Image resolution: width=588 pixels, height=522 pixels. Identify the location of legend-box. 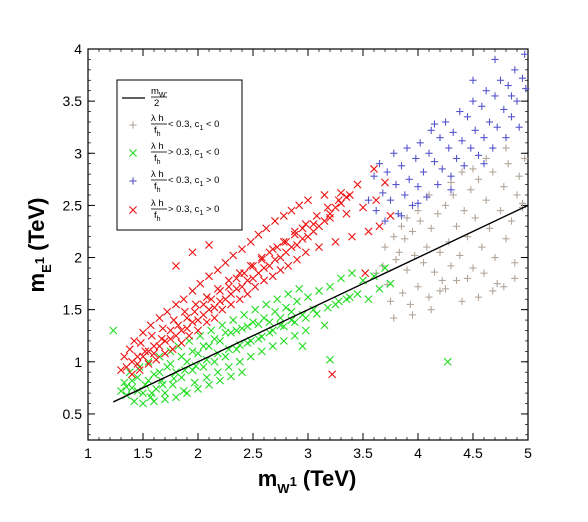
(179, 155).